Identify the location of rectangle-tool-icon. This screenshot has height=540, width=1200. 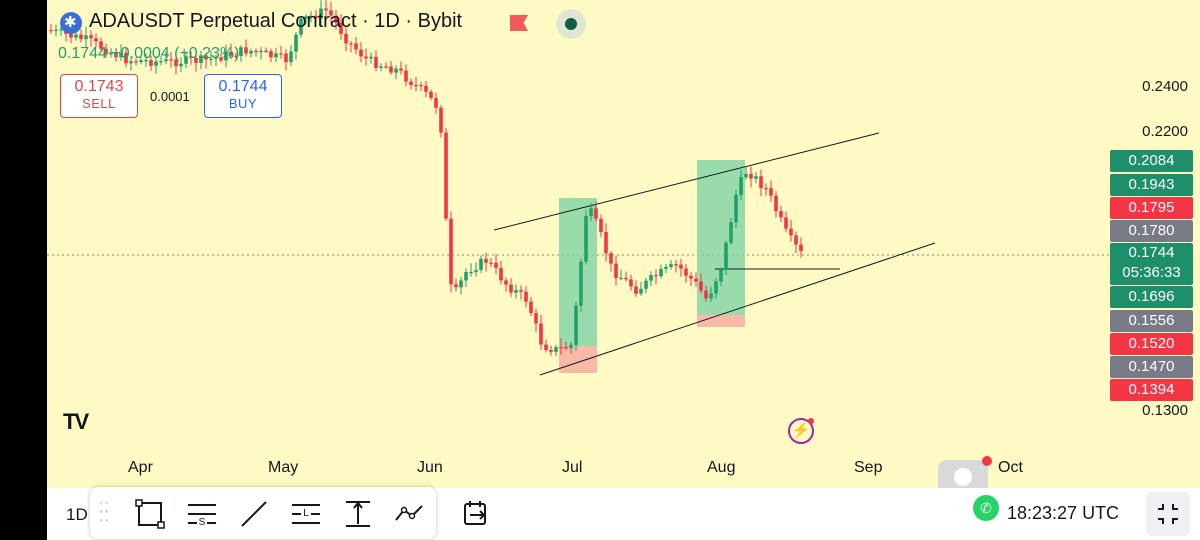
(150, 514).